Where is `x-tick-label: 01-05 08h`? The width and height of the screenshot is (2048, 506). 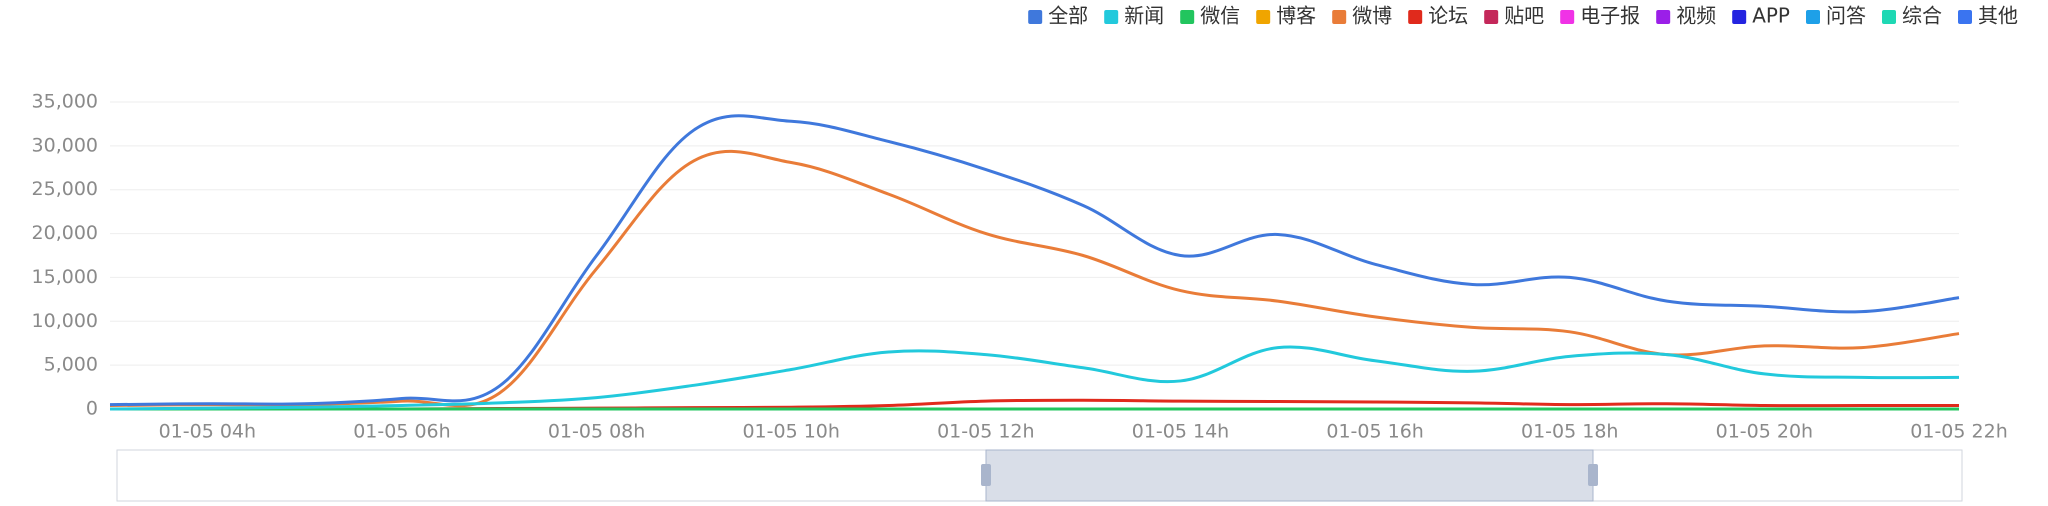 x-tick-label: 01-05 08h is located at coordinates (596, 432).